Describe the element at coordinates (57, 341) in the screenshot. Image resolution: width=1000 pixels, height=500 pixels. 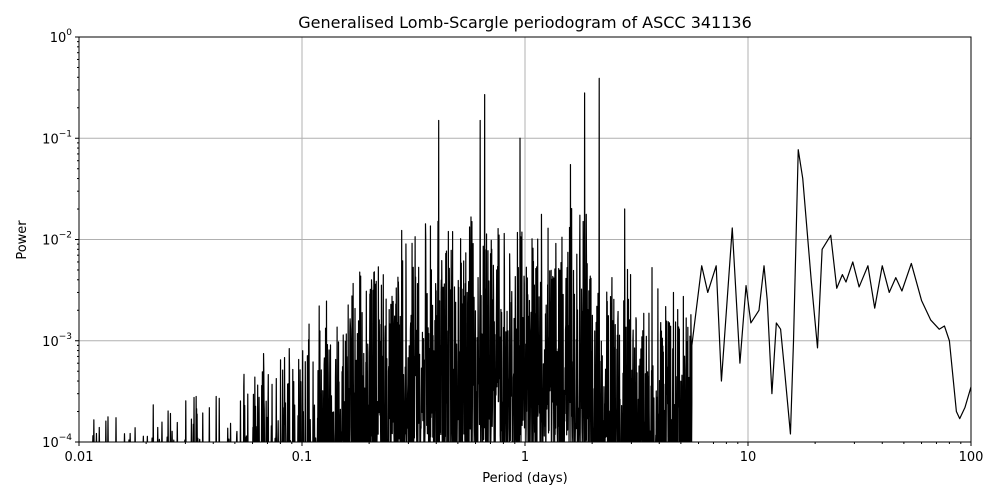
I see `y-tick-label: 10⁻³` at that location.